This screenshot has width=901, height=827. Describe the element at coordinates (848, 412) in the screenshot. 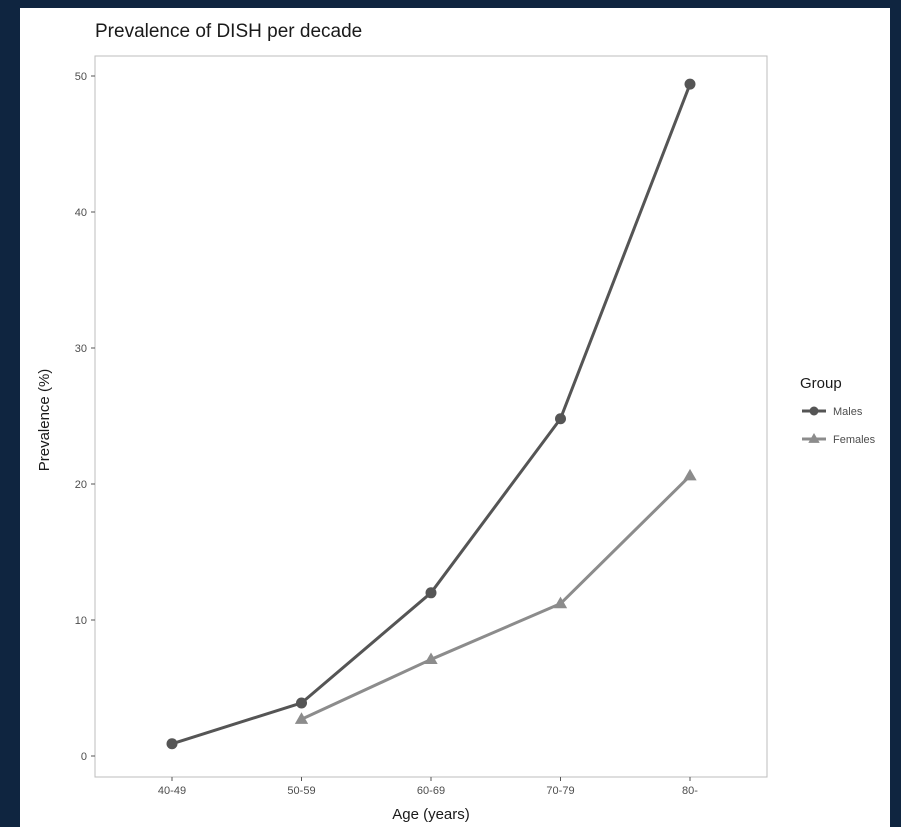

I see `legend-label-males: Males` at that location.